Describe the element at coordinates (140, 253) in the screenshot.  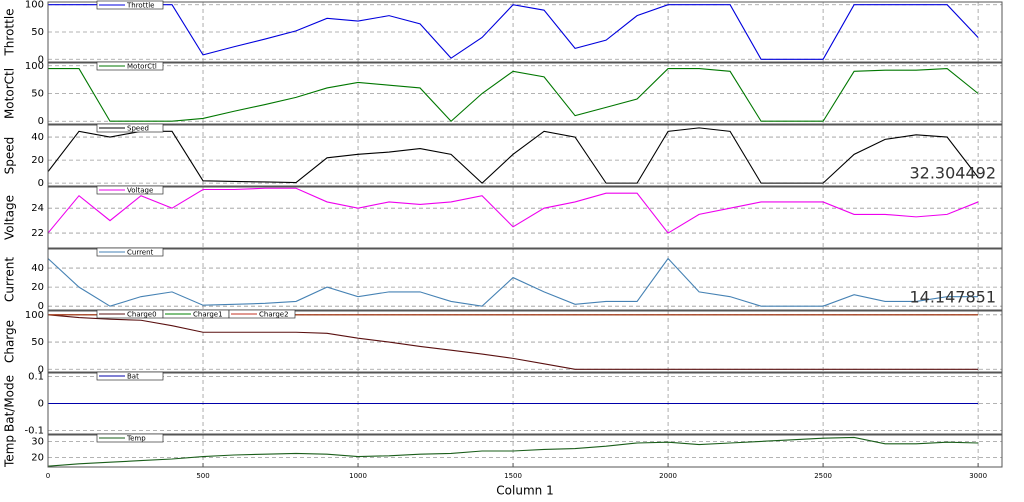
I see `legend-label: Current` at that location.